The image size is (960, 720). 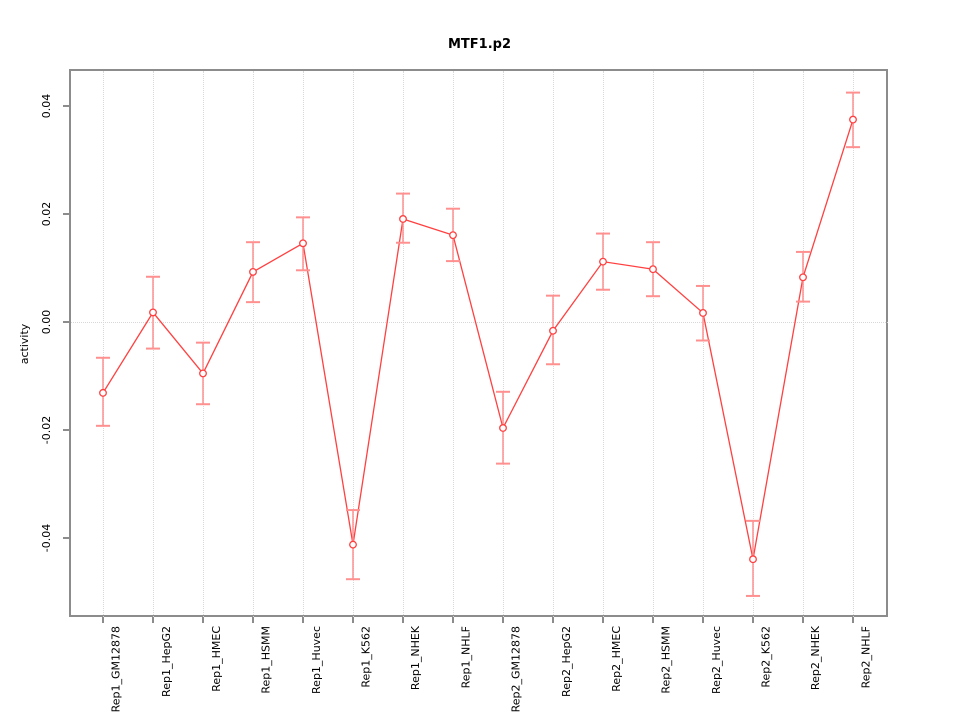 What do you see at coordinates (766, 657) in the screenshot?
I see `x-tick-label: Rep2_K562` at bounding box center [766, 657].